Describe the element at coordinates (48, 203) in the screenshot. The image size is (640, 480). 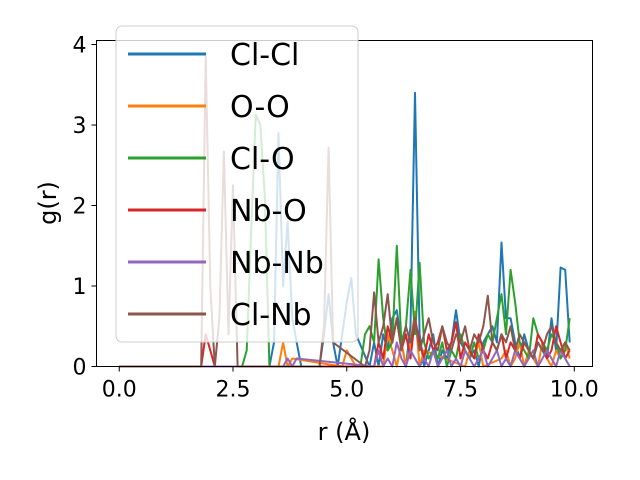
I see `y-axis-title: g(r)` at that location.